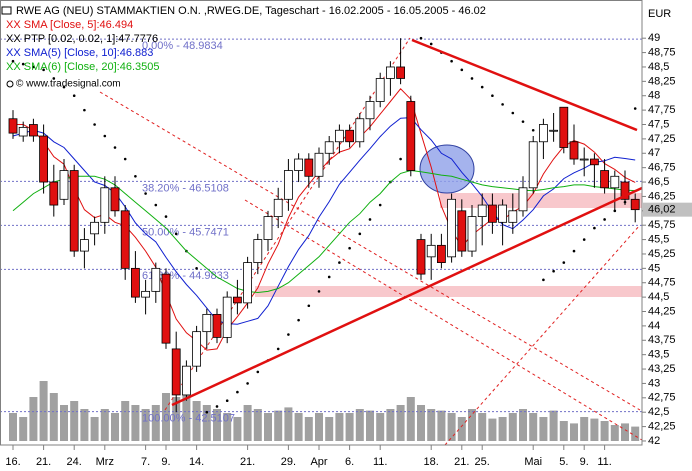 The image size is (692, 471). Describe the element at coordinates (658, 182) in the screenshot. I see `y-tick-label: 46,5` at that location.